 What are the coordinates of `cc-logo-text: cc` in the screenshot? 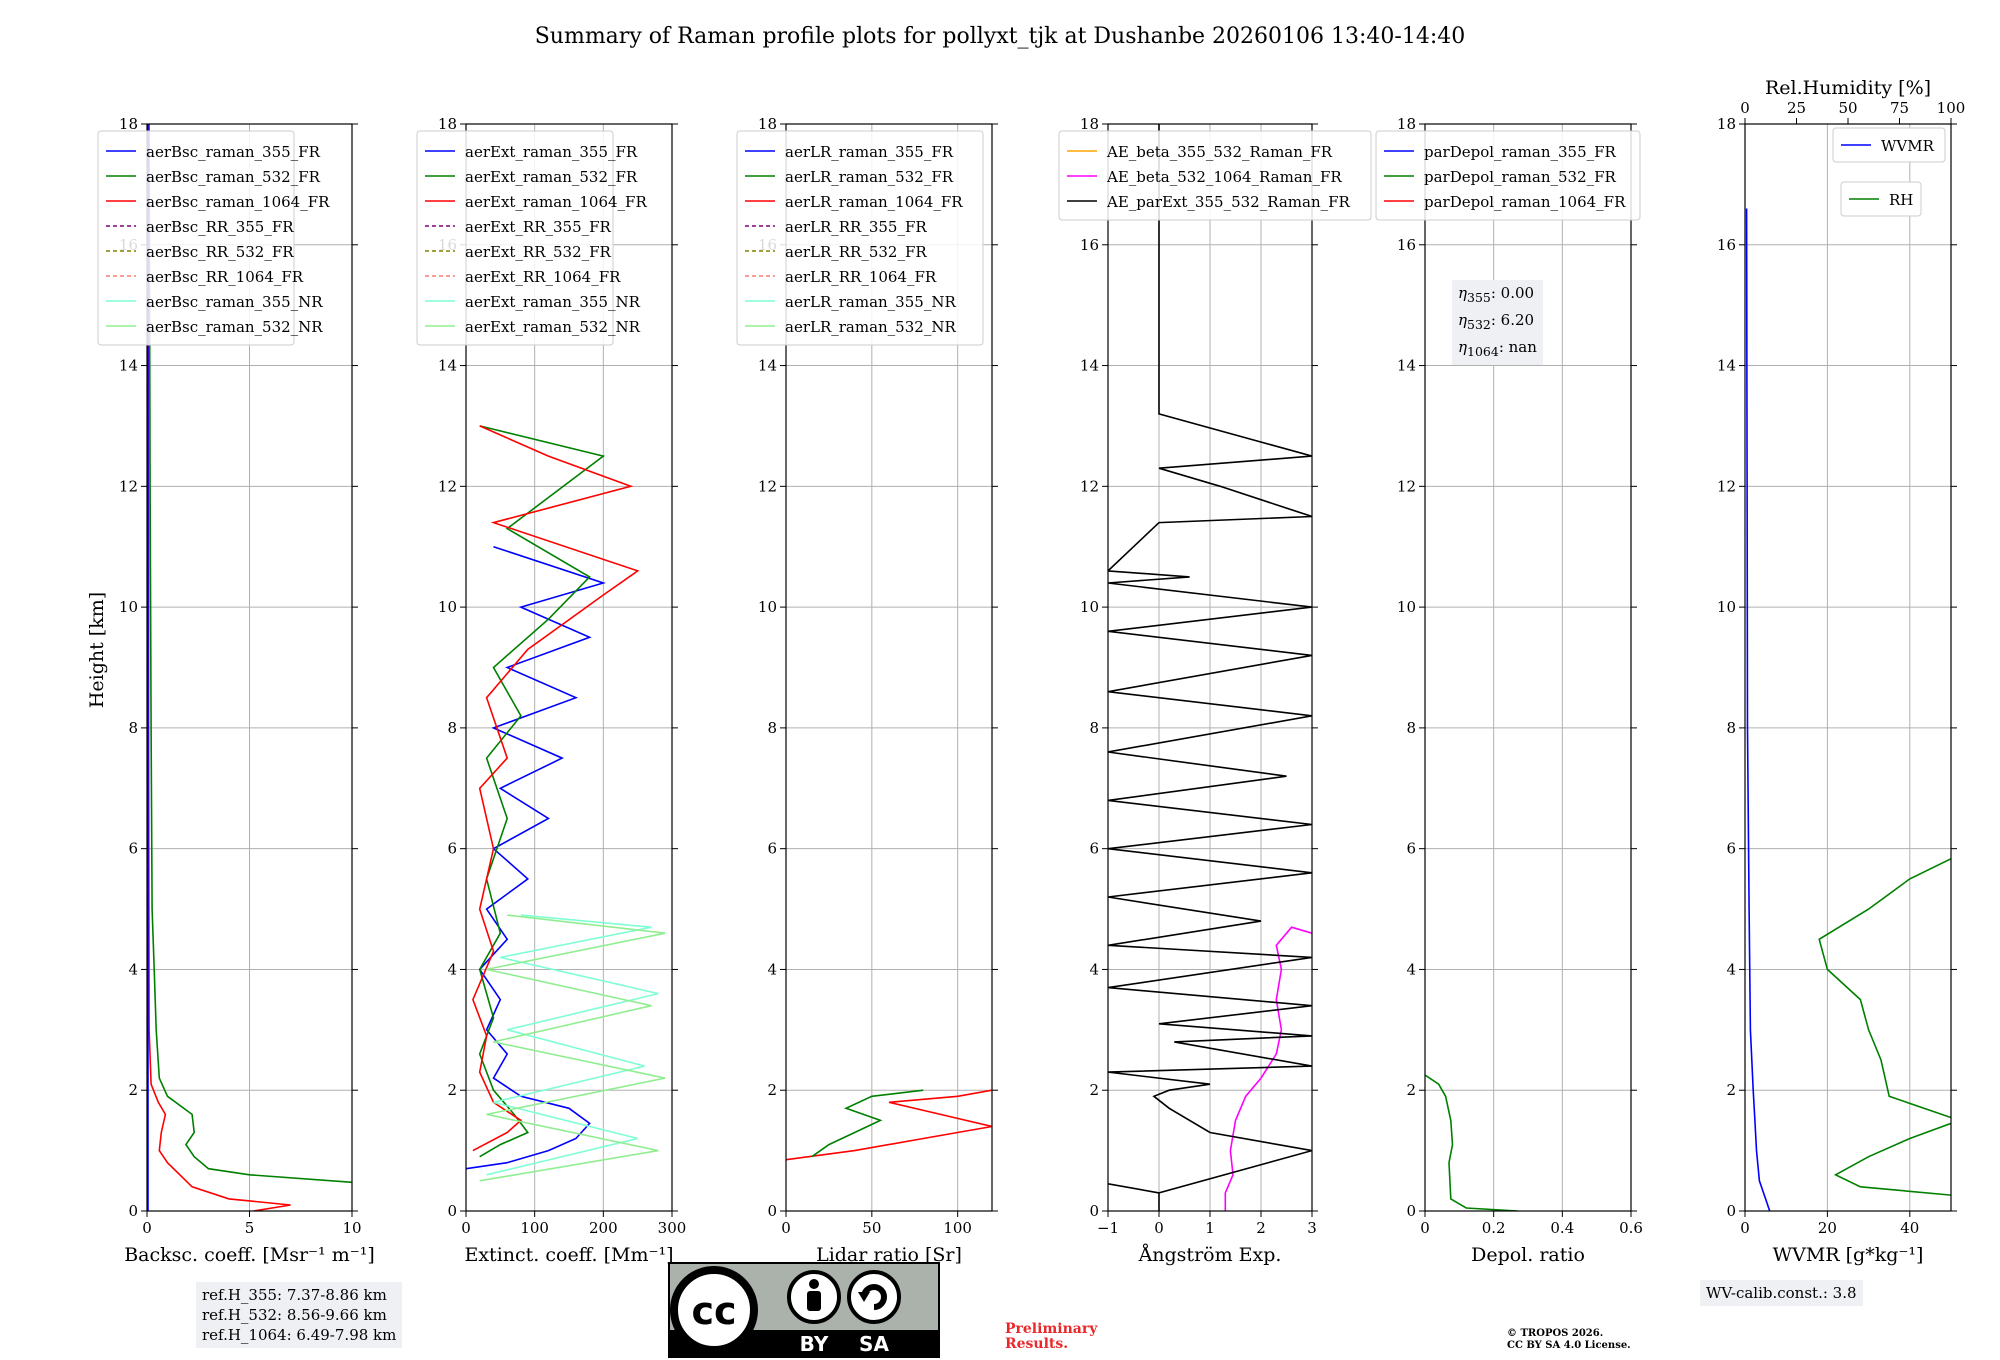 It's located at (713, 1311).